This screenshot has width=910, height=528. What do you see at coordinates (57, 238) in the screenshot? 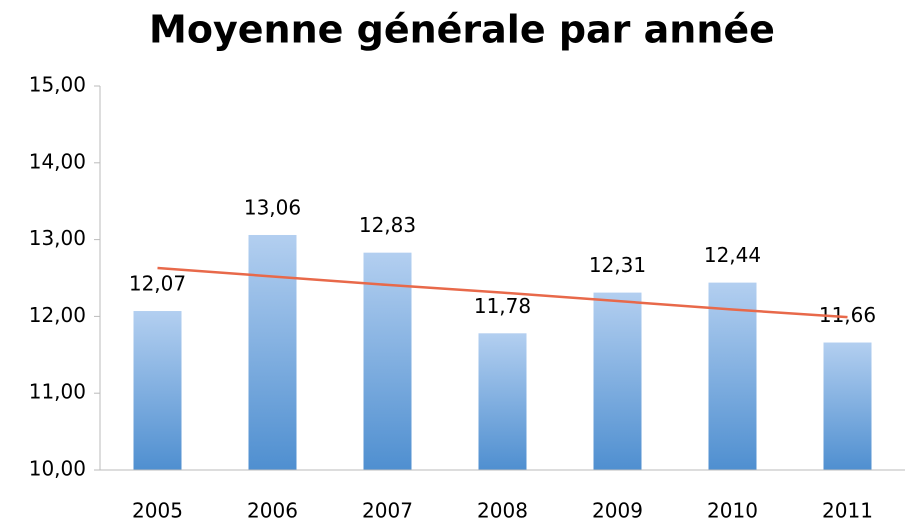
I see `y-tick-label: 13,00` at bounding box center [57, 238].